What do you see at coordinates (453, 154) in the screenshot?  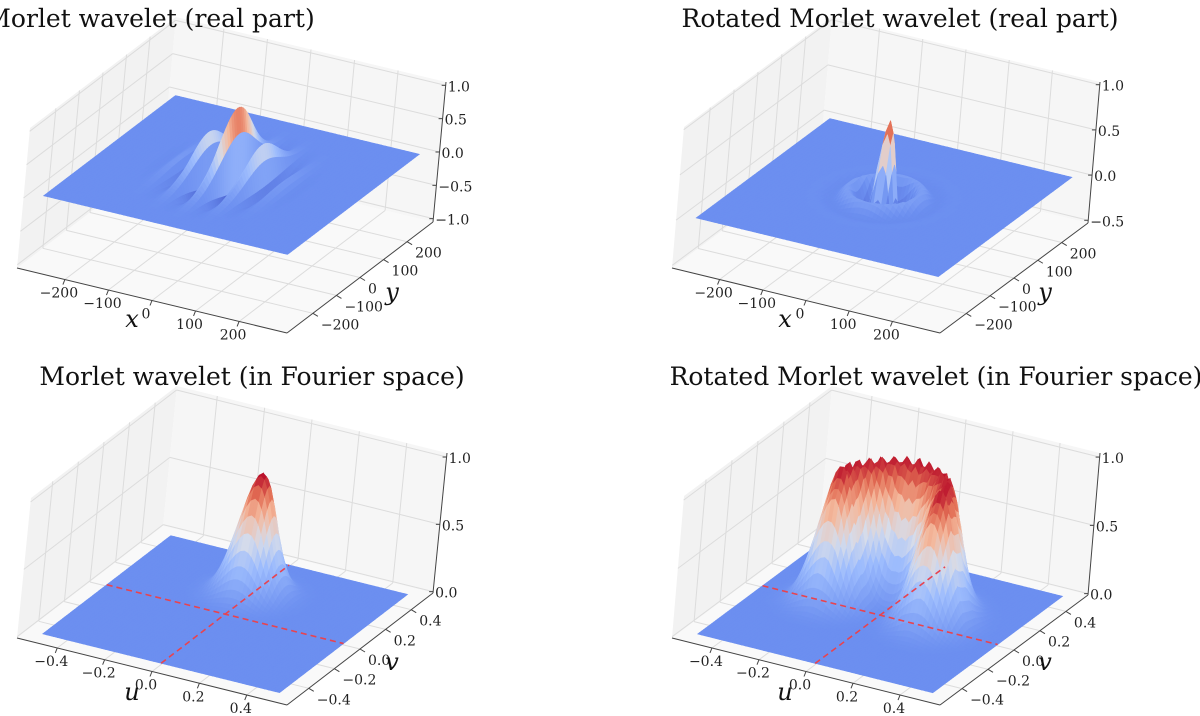 I see `z-tick-label: 0.0` at bounding box center [453, 154].